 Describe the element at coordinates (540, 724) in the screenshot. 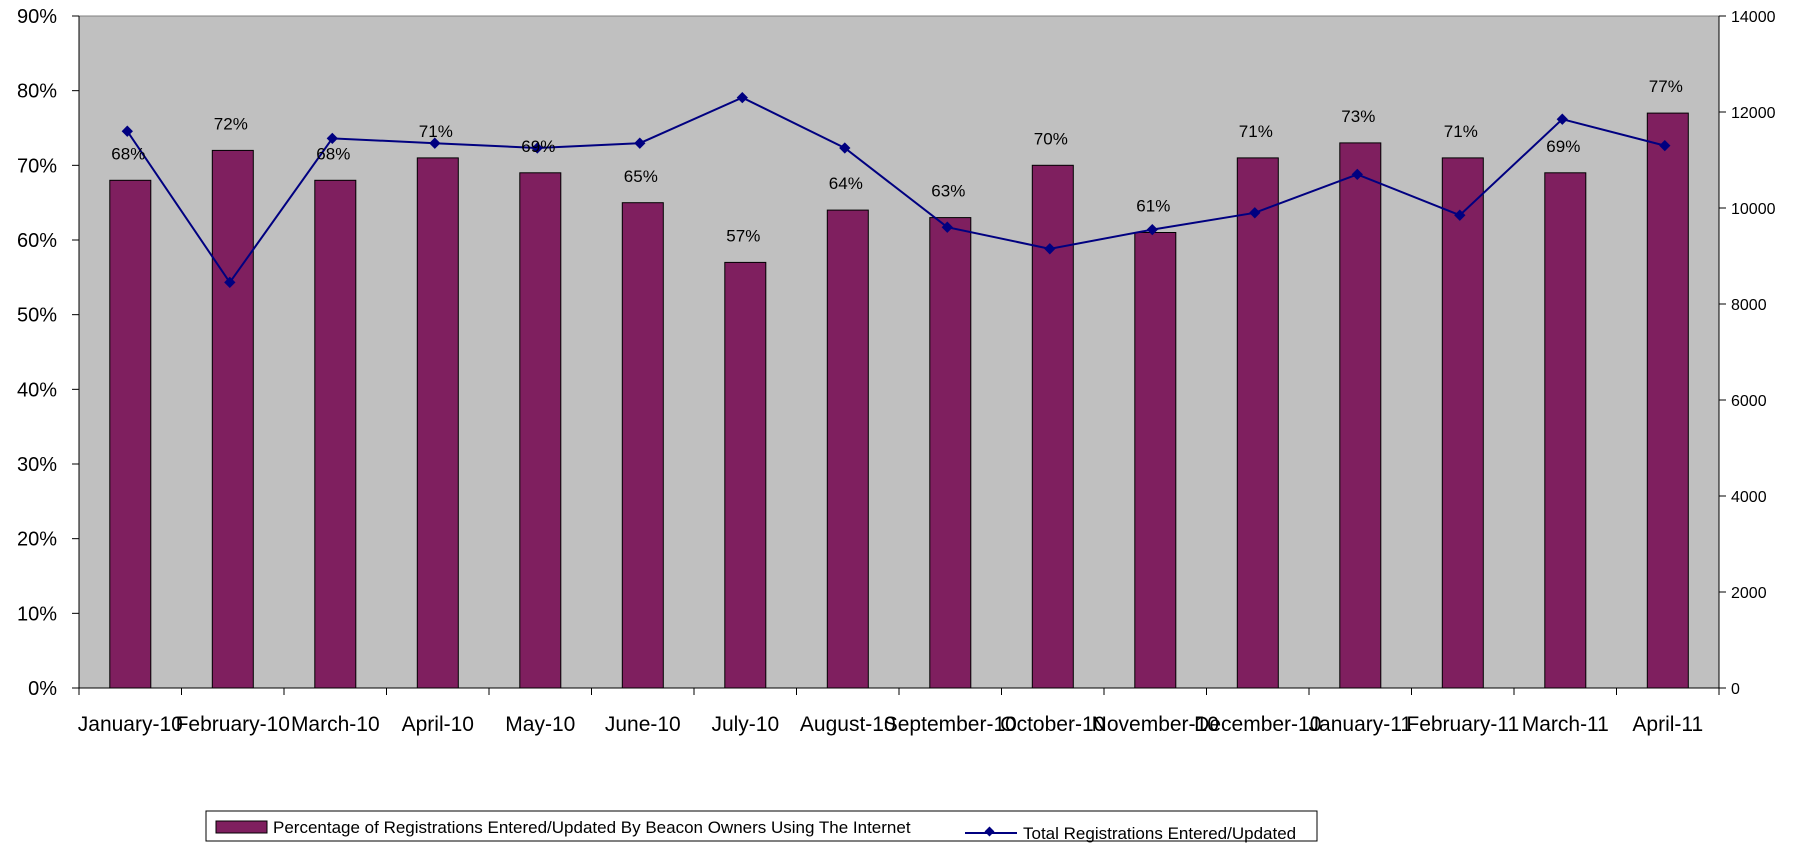

I see `x-tick-label: May-10` at that location.